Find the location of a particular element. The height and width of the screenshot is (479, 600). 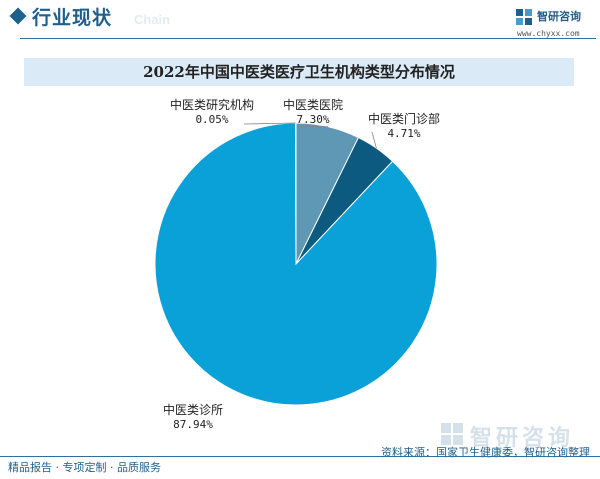

chart-title: 2022年中国中医类医疗卫生机构类型分布情况 is located at coordinates (299, 72).